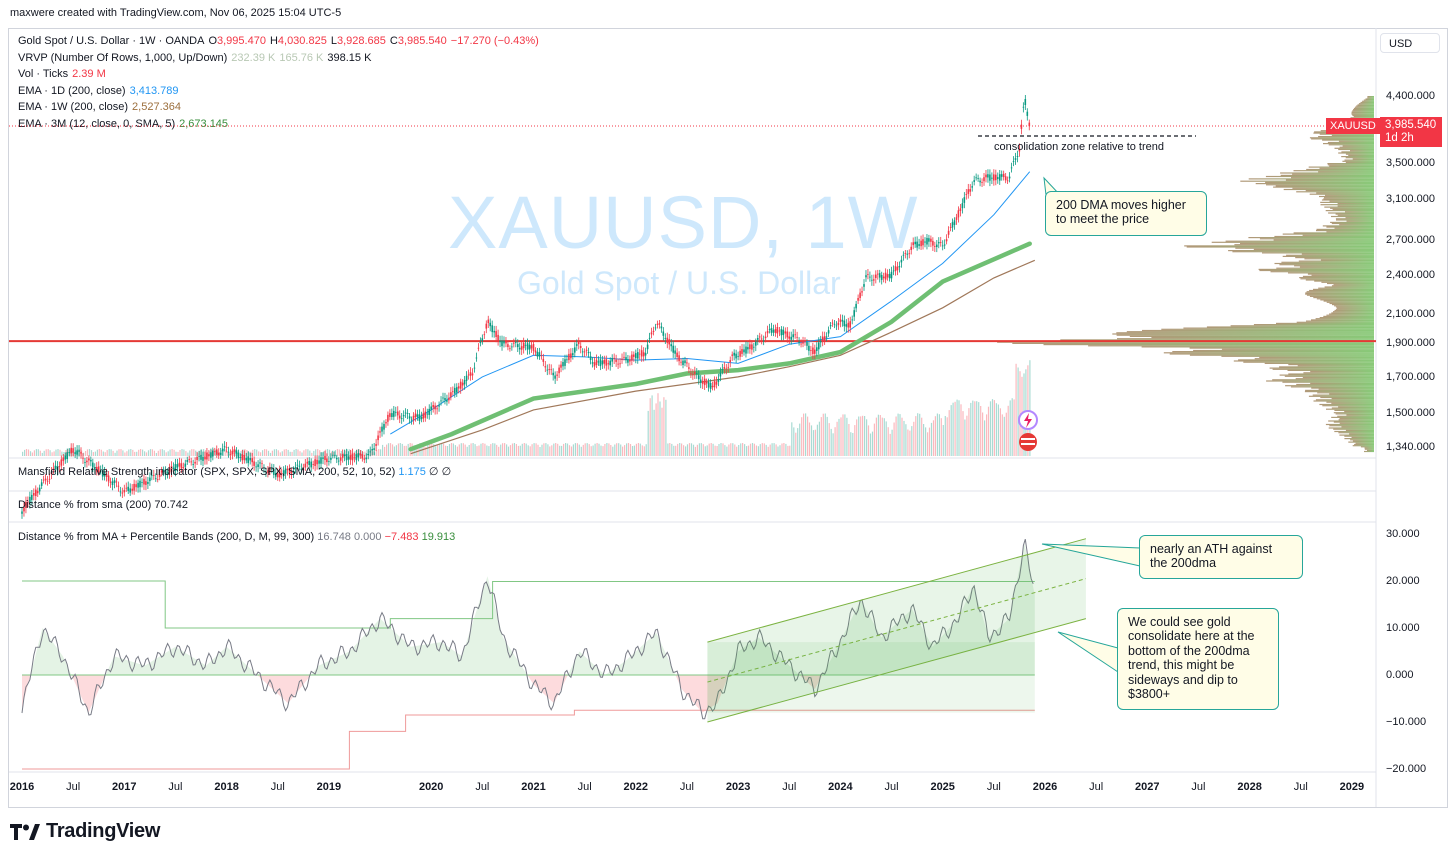  Describe the element at coordinates (253, 58) in the screenshot. I see `vrvp-value-1: 232.39 K` at that location.